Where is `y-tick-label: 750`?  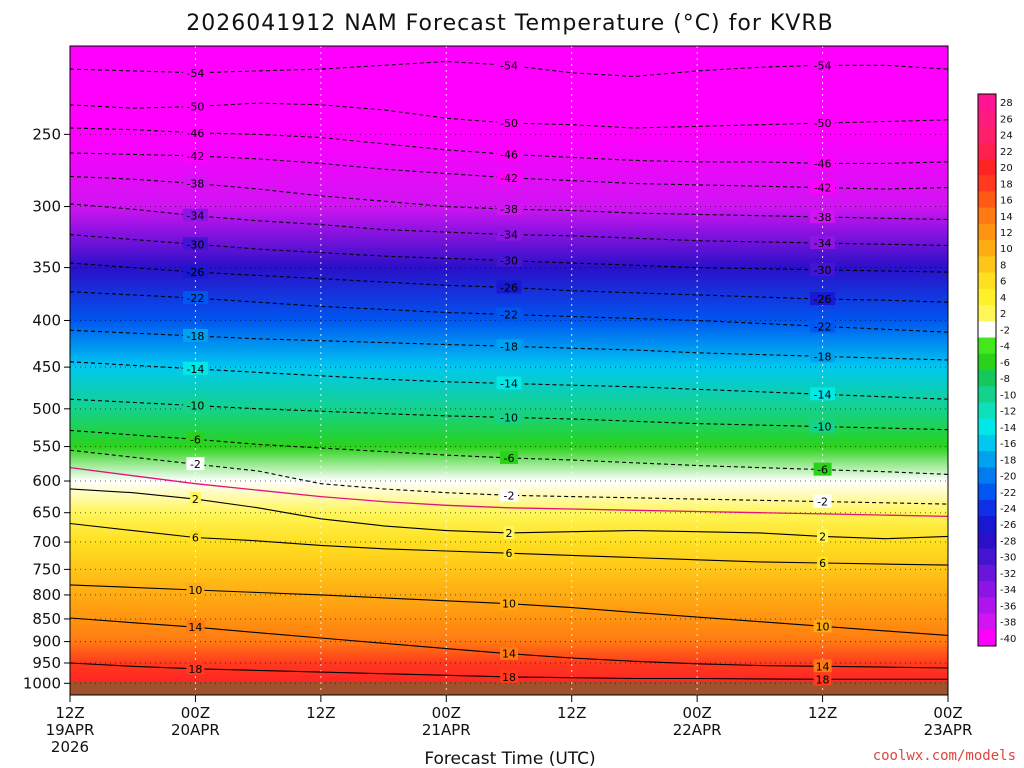 y-tick-label: 750 is located at coordinates (46, 569).